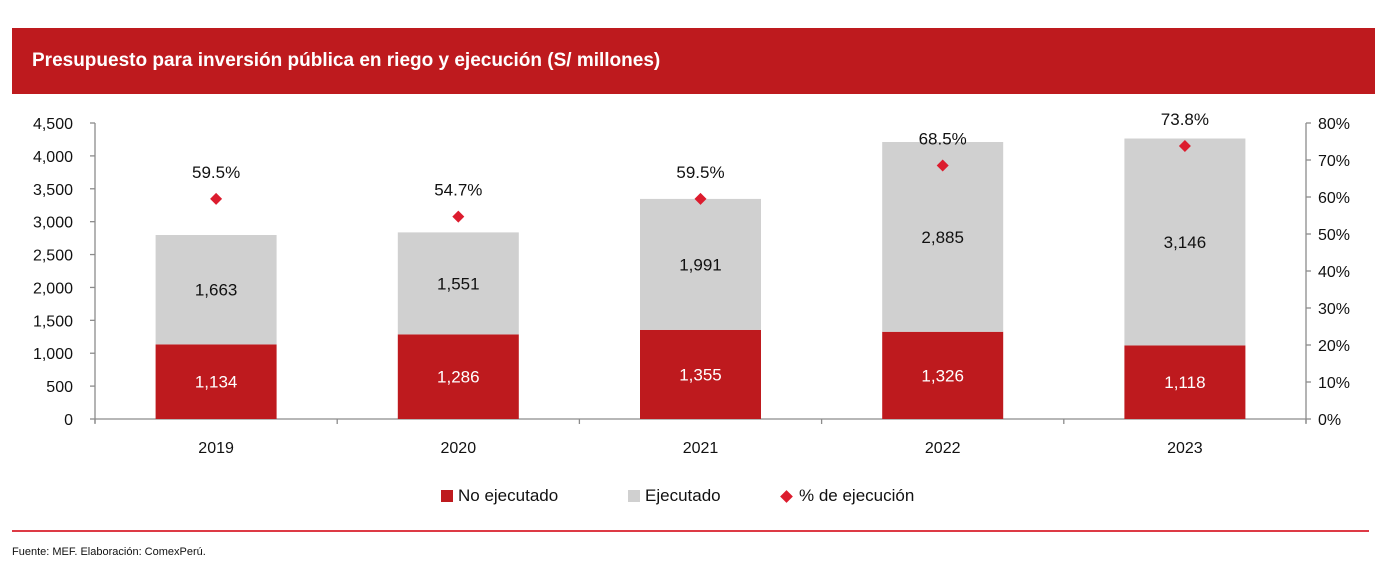 The image size is (1397, 573). I want to click on markers, so click(700, 181).